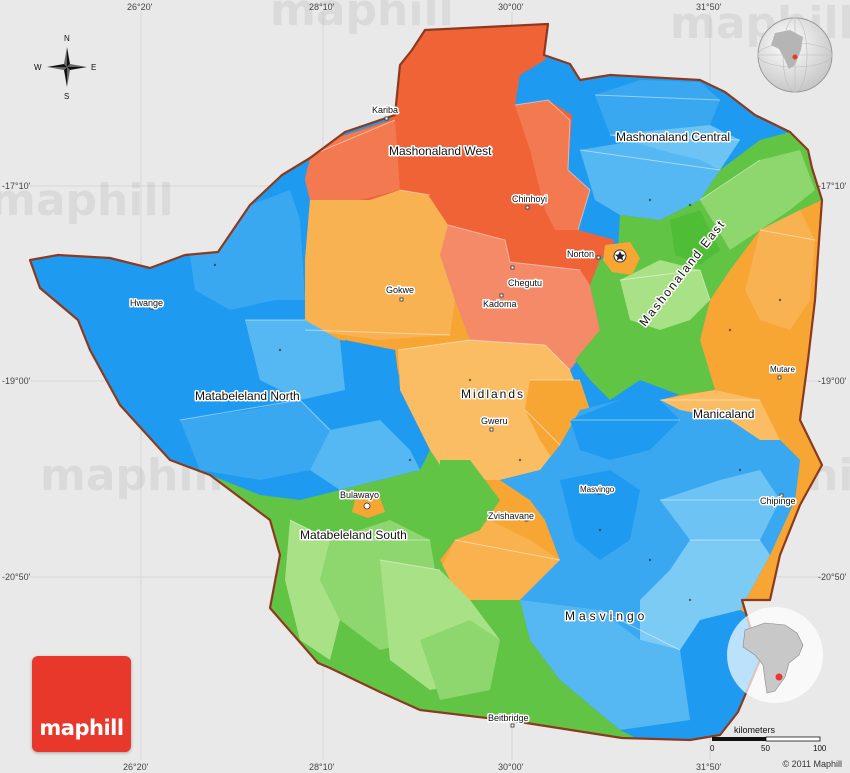  What do you see at coordinates (712, 748) in the screenshot?
I see `svg-text: 0` at bounding box center [712, 748].